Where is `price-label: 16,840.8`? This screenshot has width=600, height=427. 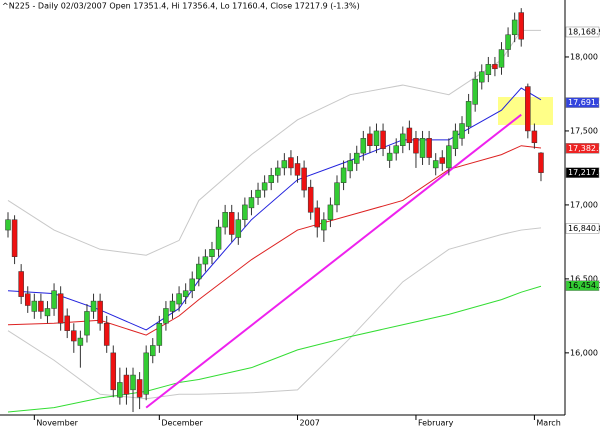
price-label: 16,840.8 is located at coordinates (584, 228).